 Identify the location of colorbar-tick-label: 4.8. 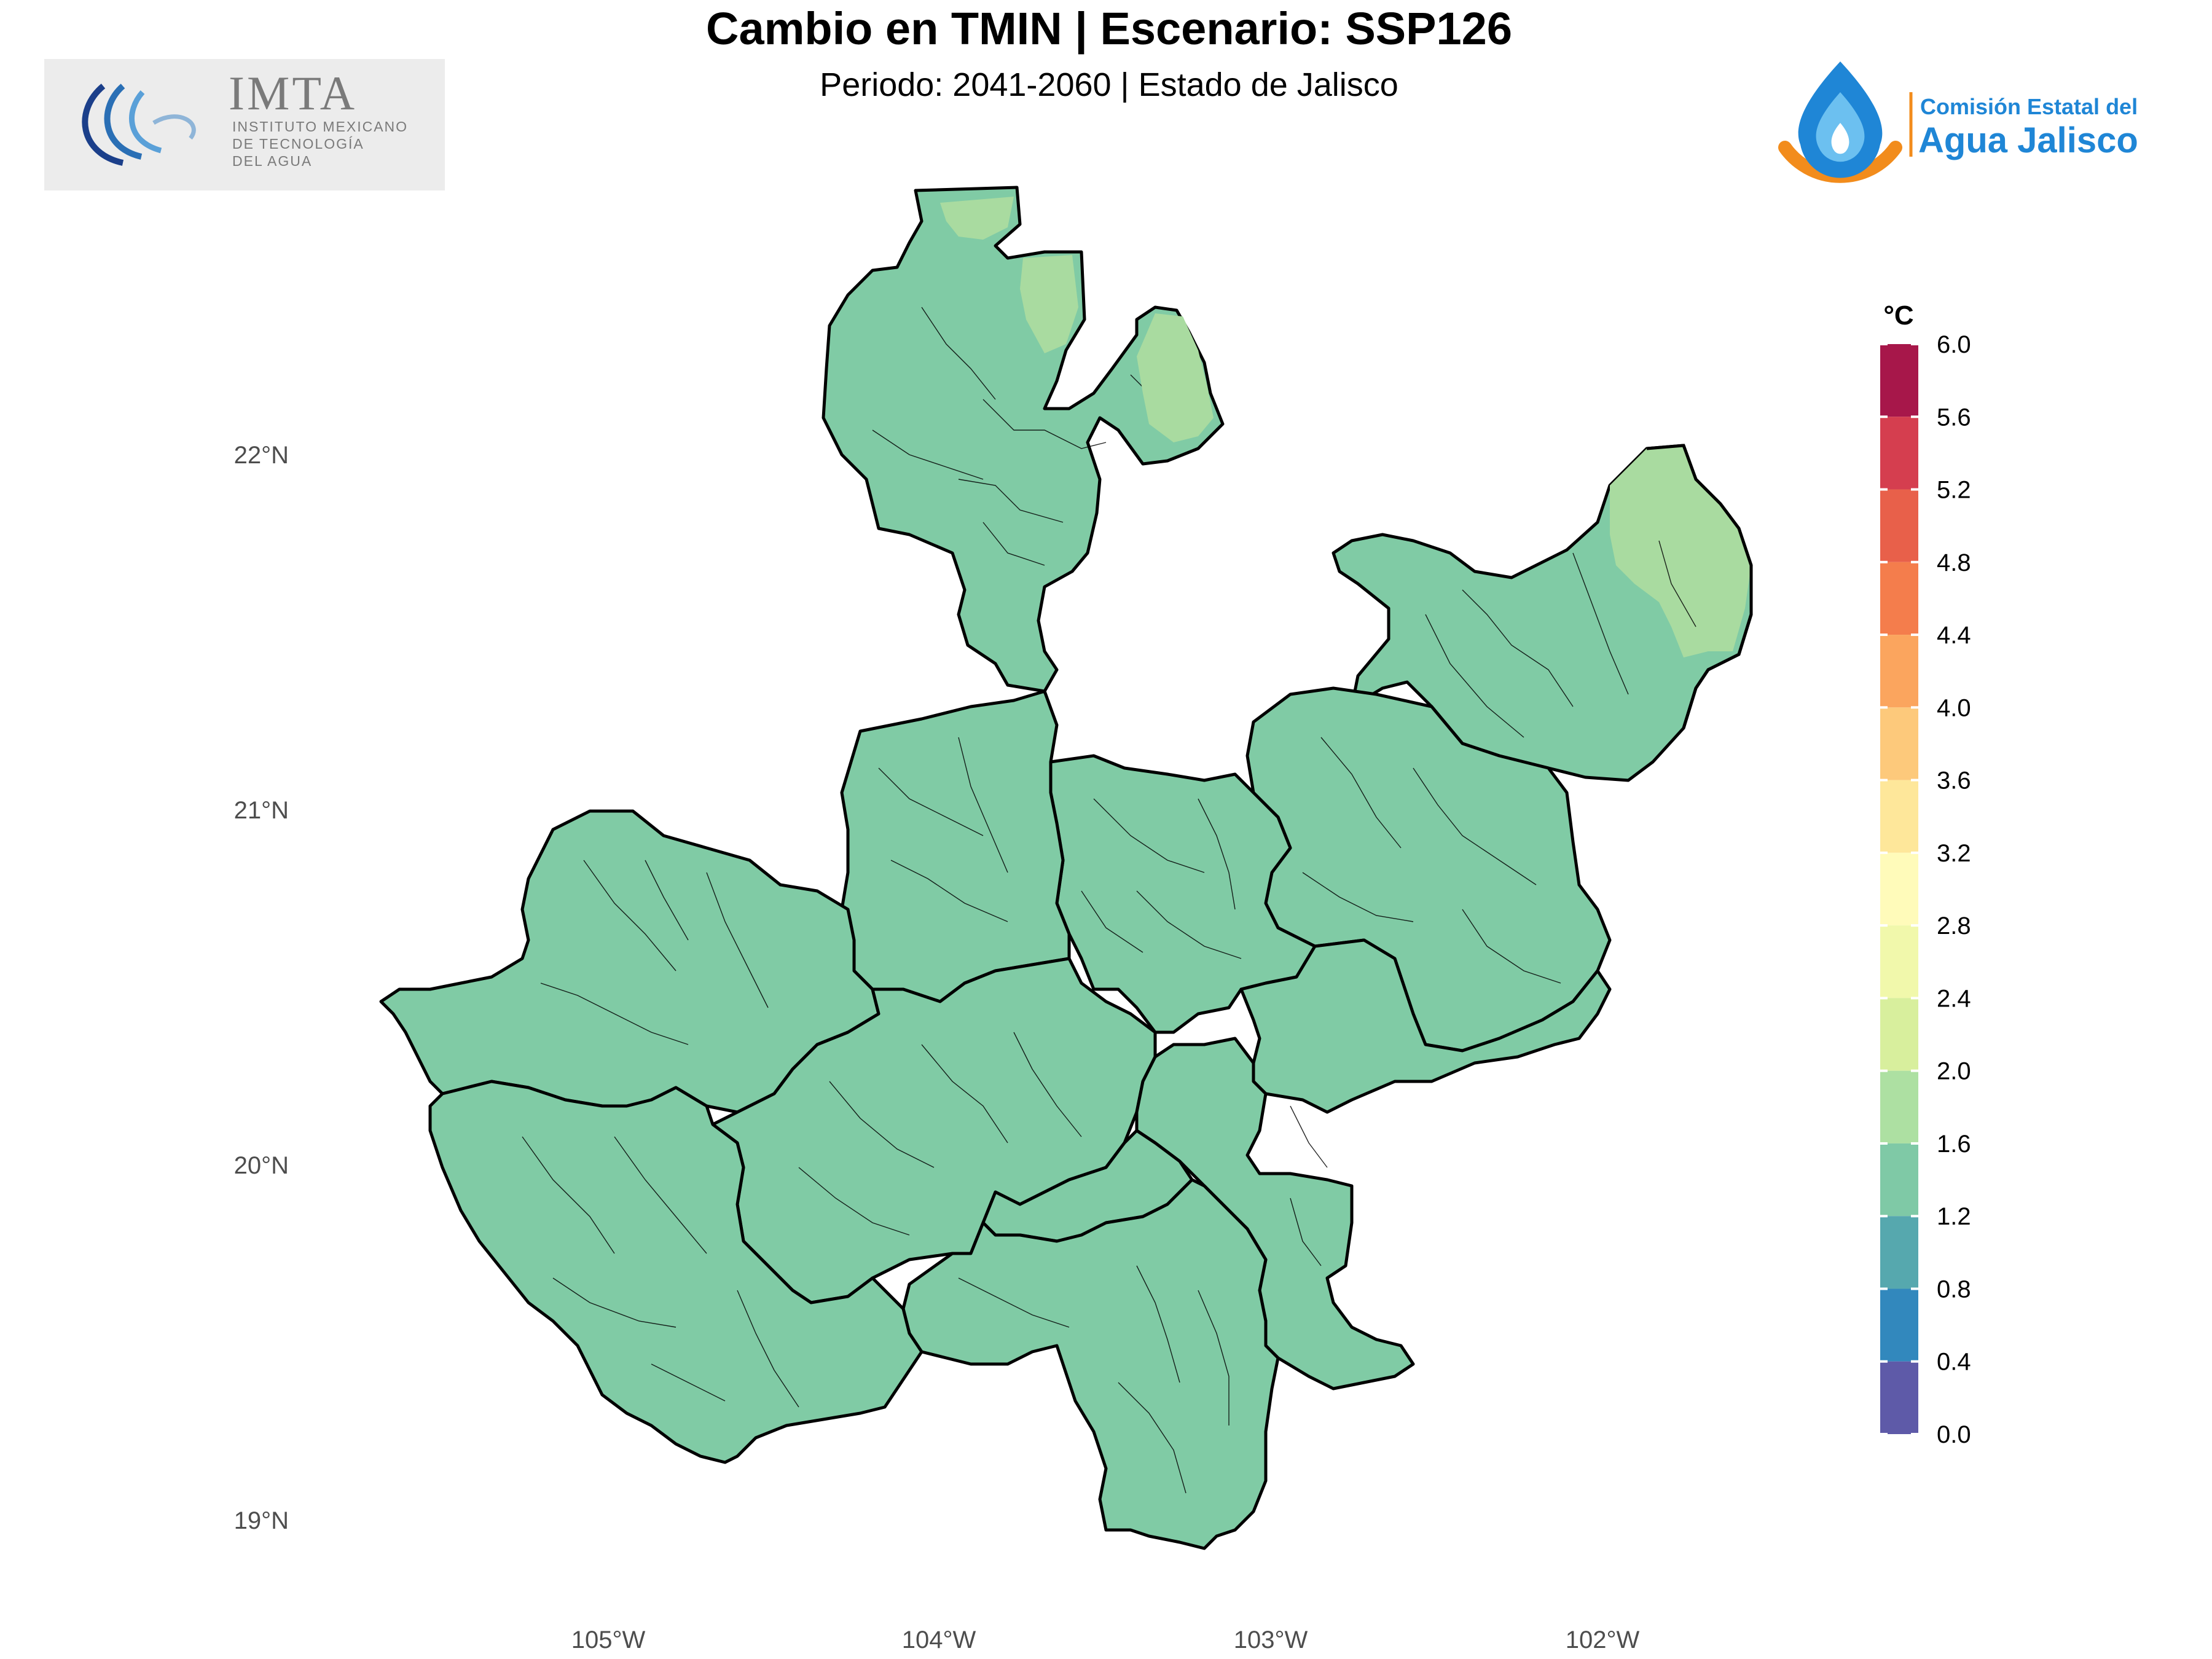
(1954, 562).